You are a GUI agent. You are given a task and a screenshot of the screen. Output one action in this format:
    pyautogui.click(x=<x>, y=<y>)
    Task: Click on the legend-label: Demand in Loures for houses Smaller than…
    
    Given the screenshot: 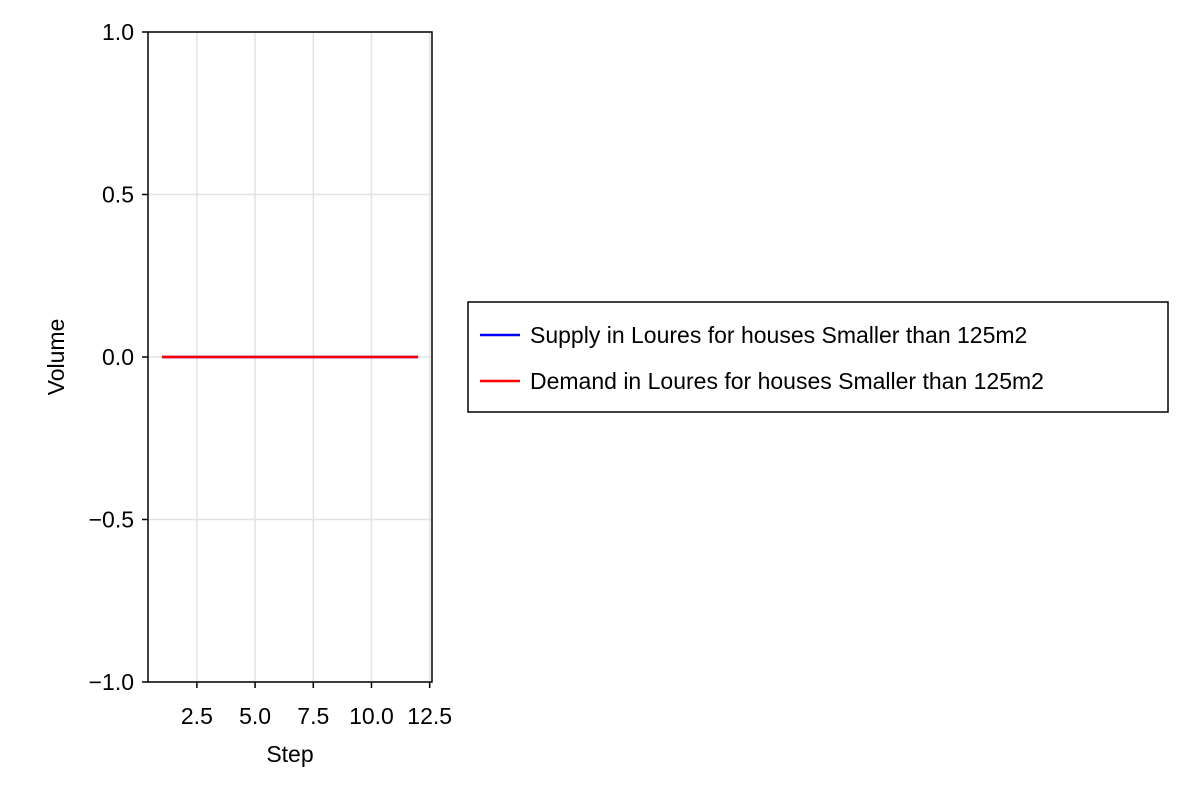 What is the action you would take?
    pyautogui.click(x=787, y=381)
    